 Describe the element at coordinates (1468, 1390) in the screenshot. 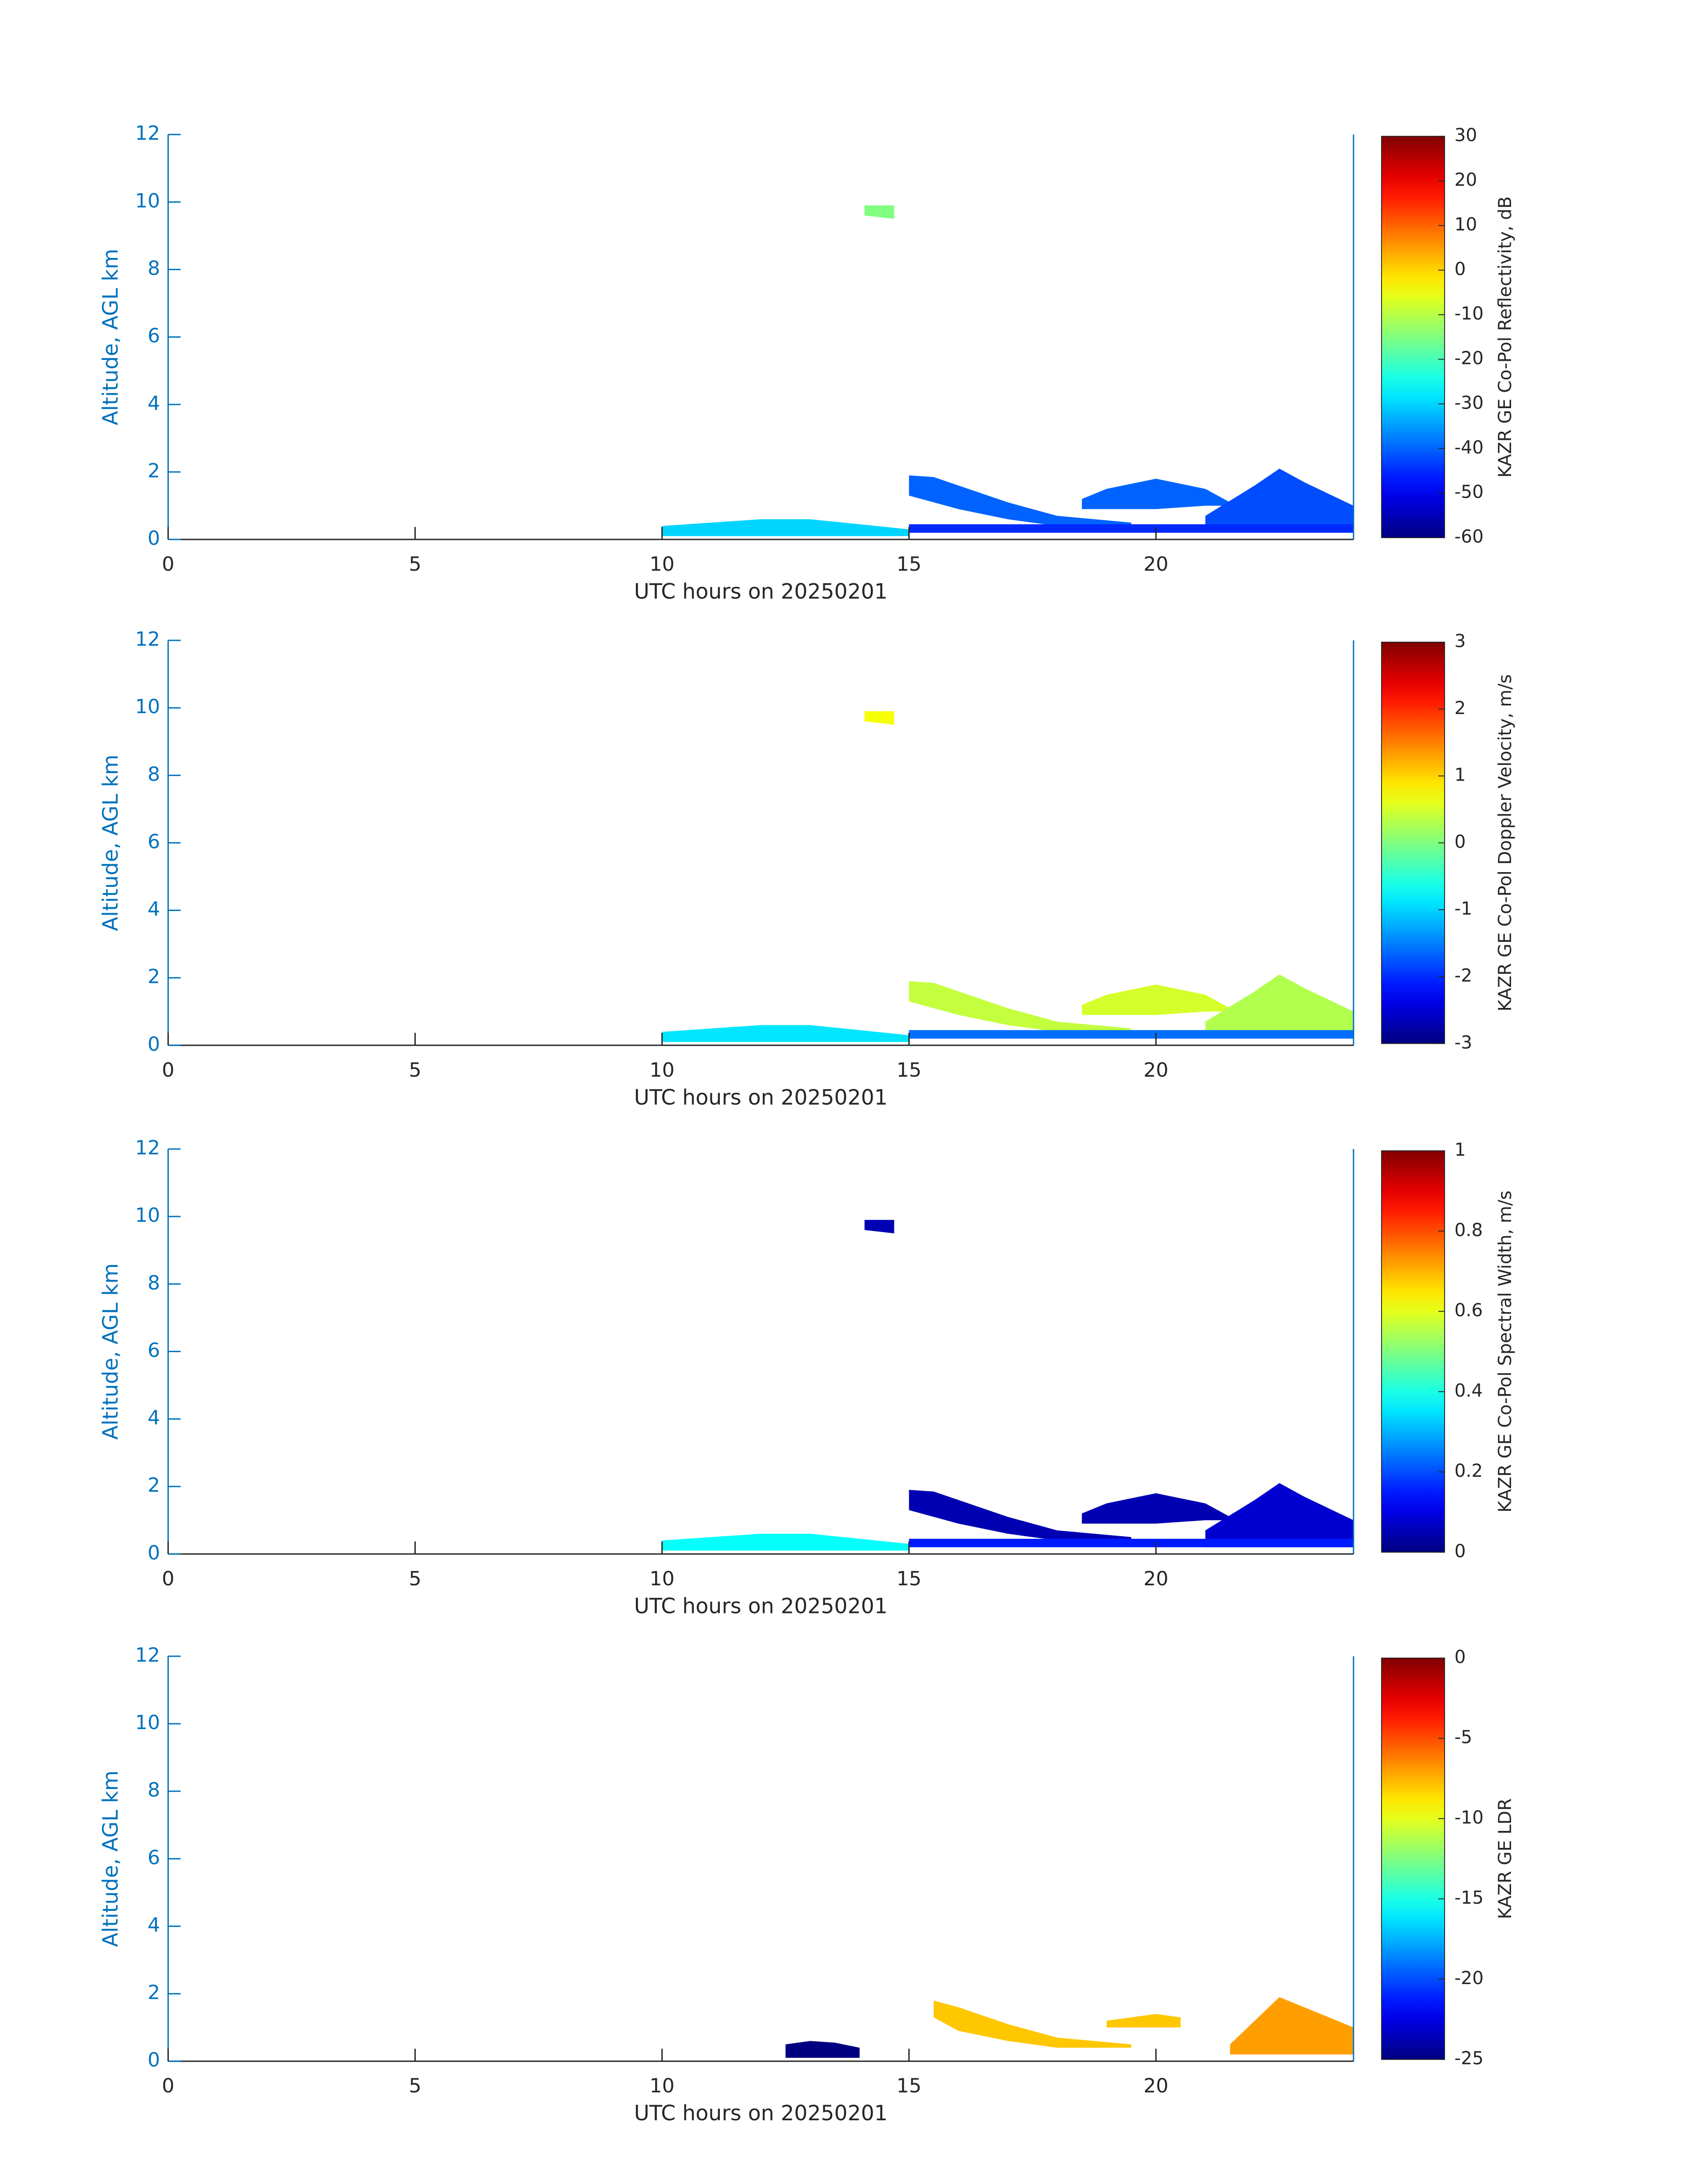

I see `colorbar-tick-label: 0.4` at that location.